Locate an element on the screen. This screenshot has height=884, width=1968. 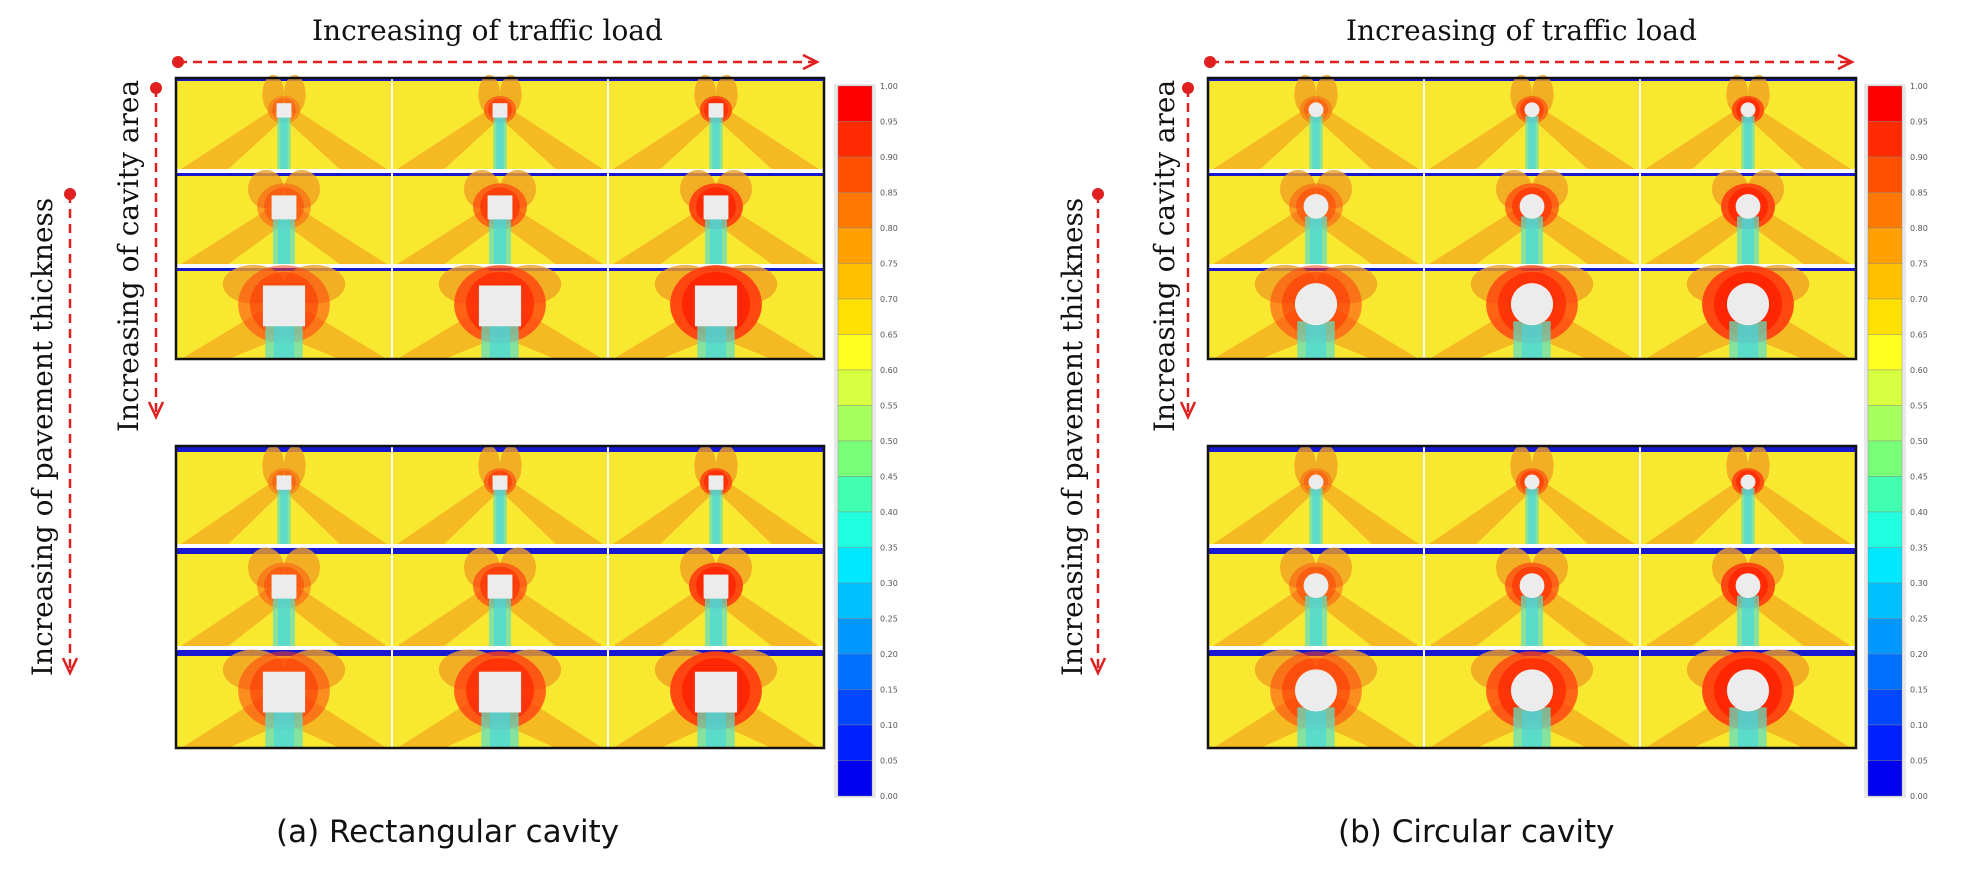
panel-b-traffic-arrow is located at coordinates (1529, 62).